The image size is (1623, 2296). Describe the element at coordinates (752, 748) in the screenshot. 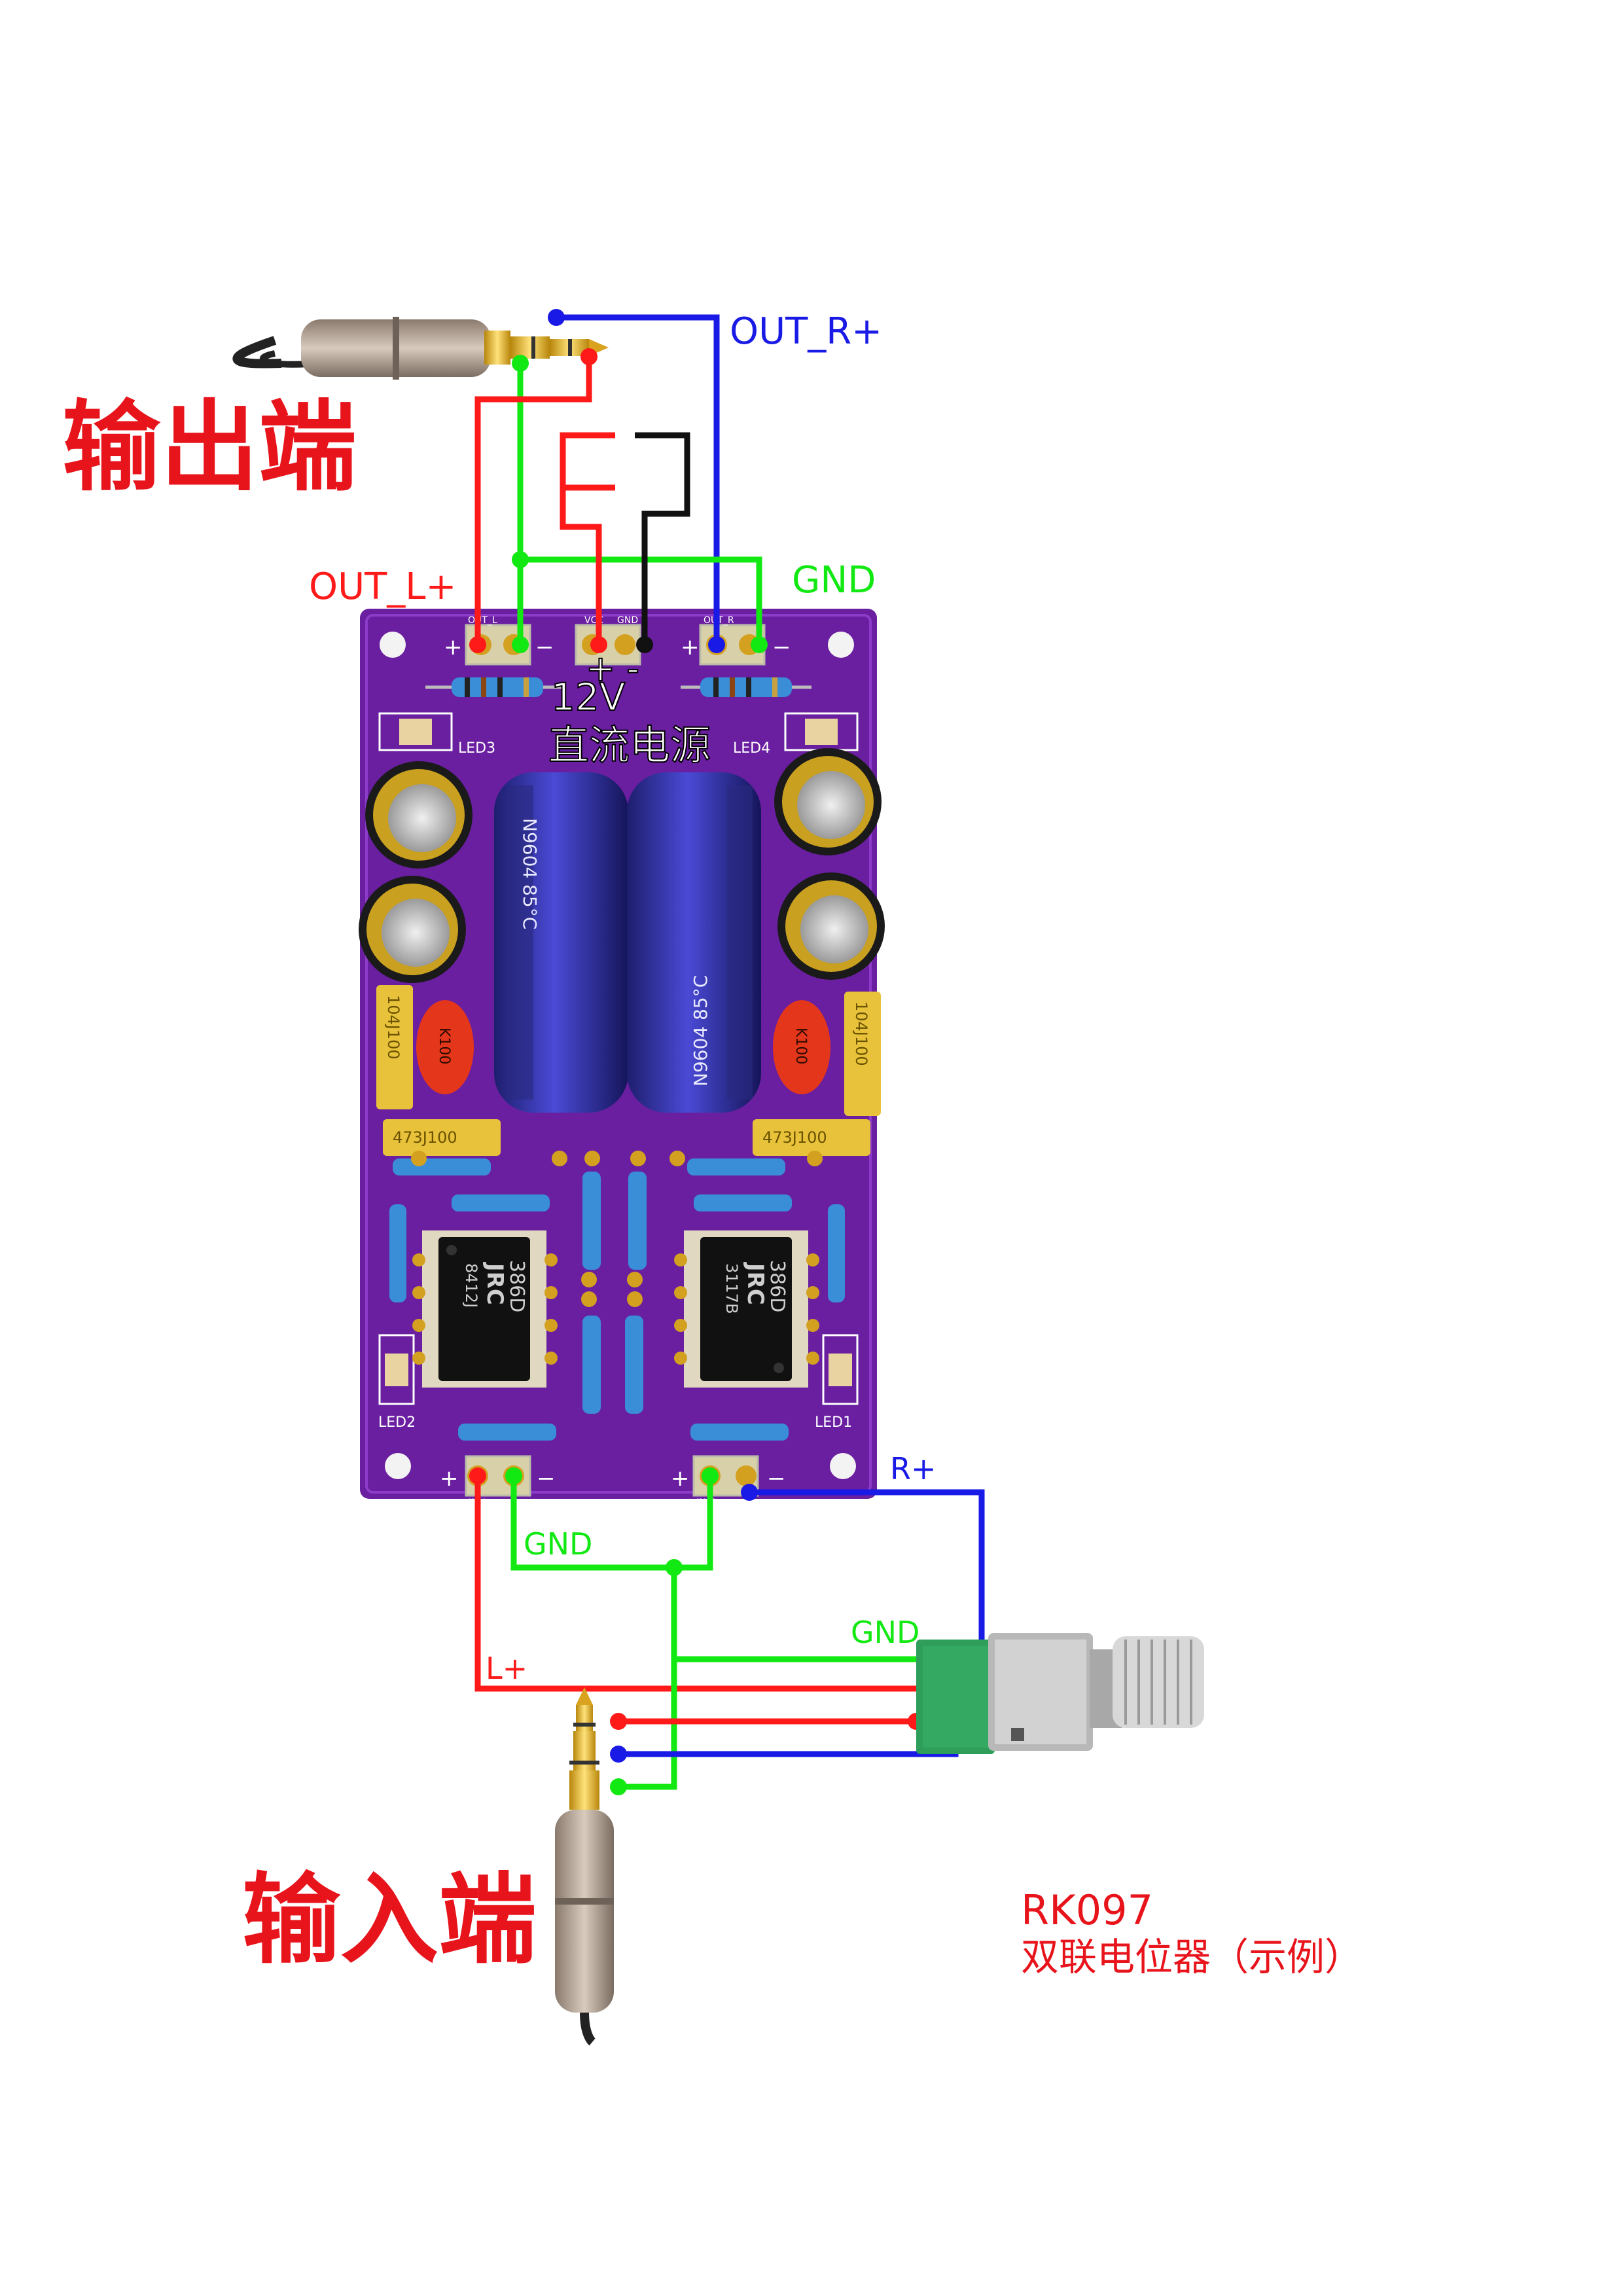

I see `led4-label: LED4` at that location.